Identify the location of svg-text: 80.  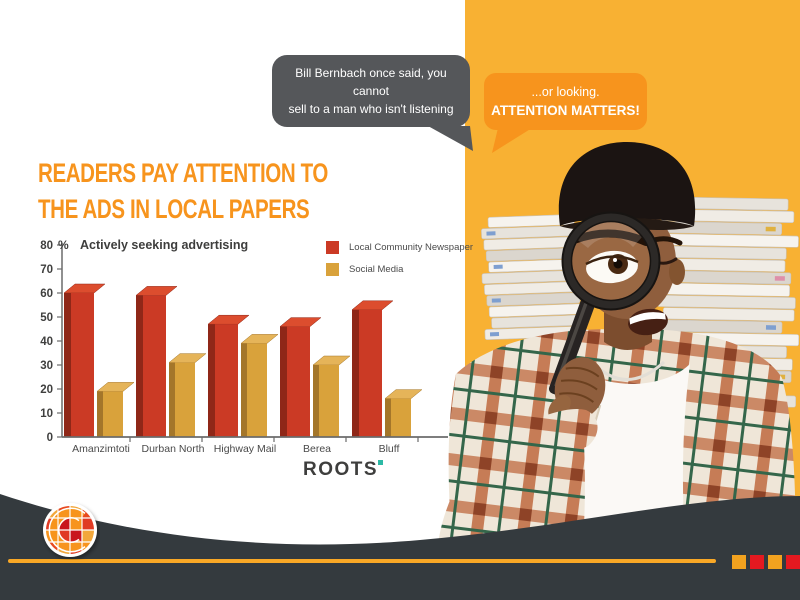
(46, 246).